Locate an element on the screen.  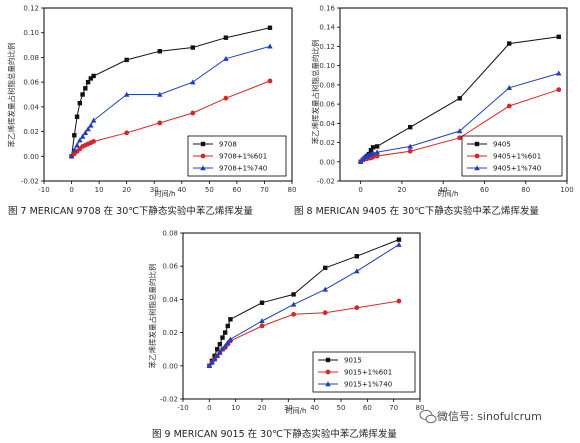
x-tick-label: 80 is located at coordinates (420, 408).